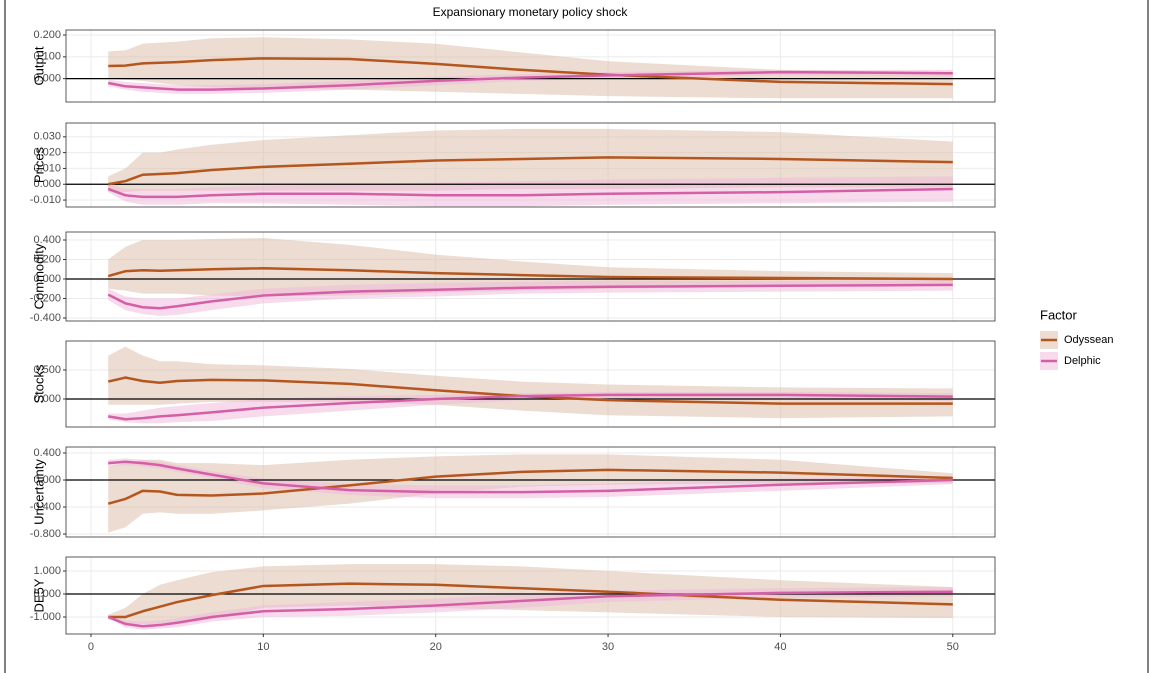 The image size is (1153, 673). I want to click on y-tick-label: -1.000, so click(45, 617).